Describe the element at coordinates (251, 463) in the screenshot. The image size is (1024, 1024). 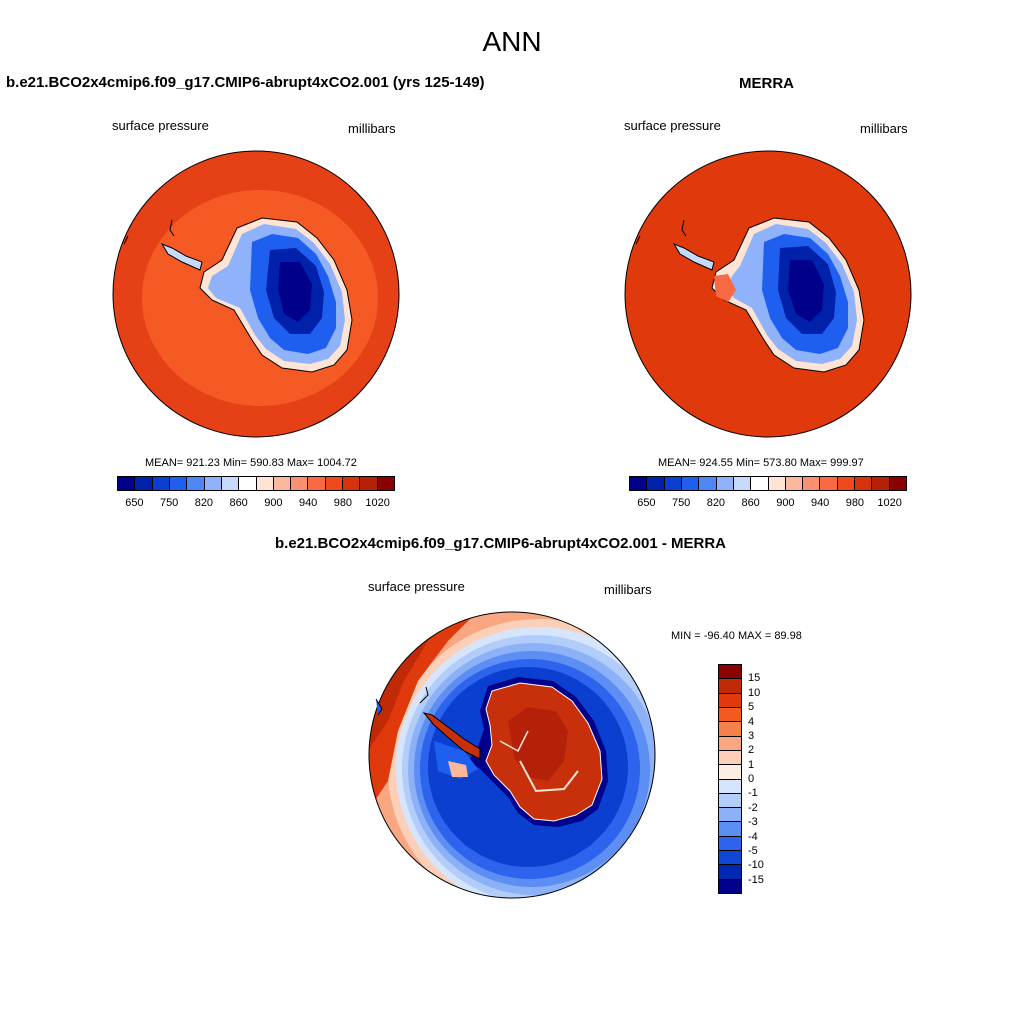
I see `model-stats: MEAN= 921.23 Min= 590.83 Max= 1004.72` at that location.